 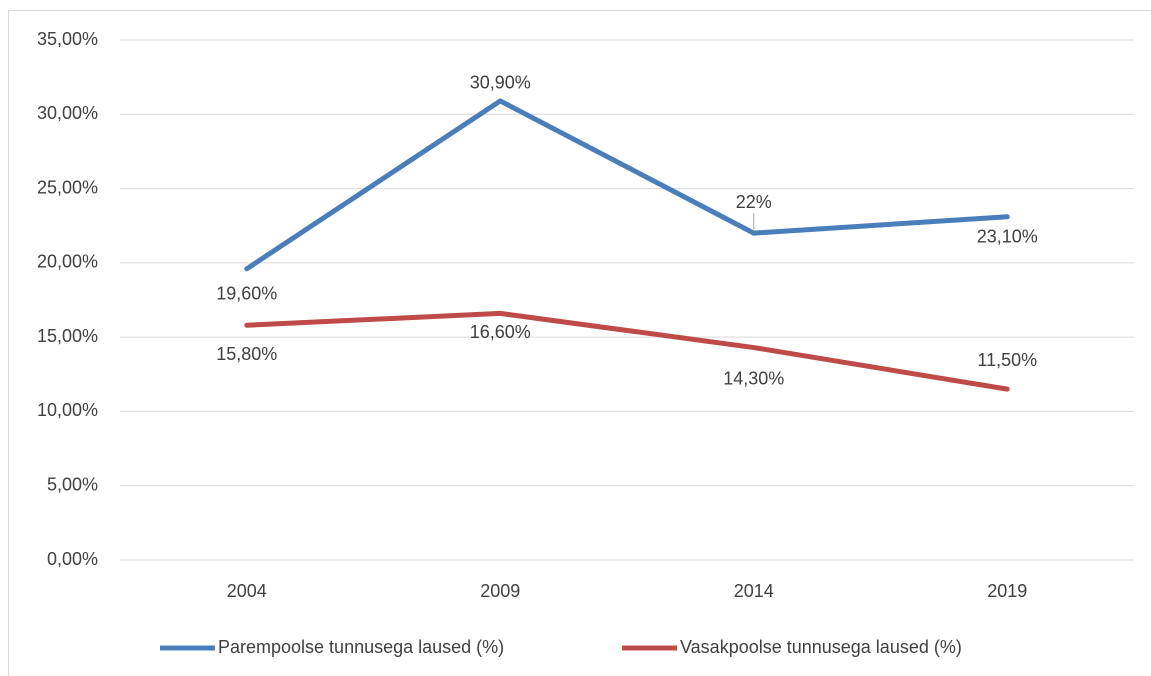 What do you see at coordinates (67, 187) in the screenshot?
I see `y-tick-label: 25,00%` at bounding box center [67, 187].